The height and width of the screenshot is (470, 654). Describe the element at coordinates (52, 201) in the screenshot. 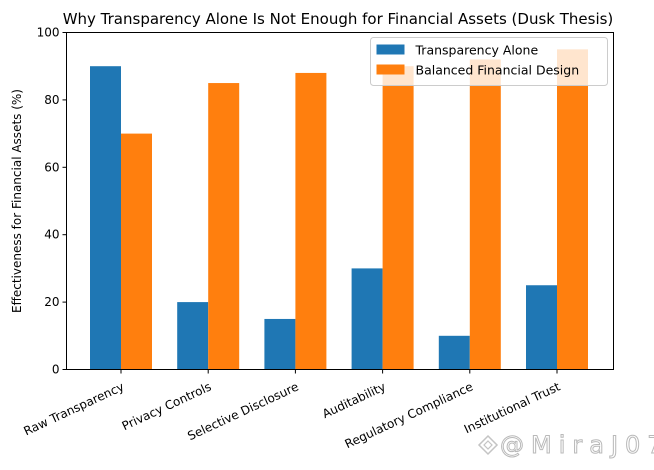

I see `y-axis: 0 20 40 60 80 100` at that location.